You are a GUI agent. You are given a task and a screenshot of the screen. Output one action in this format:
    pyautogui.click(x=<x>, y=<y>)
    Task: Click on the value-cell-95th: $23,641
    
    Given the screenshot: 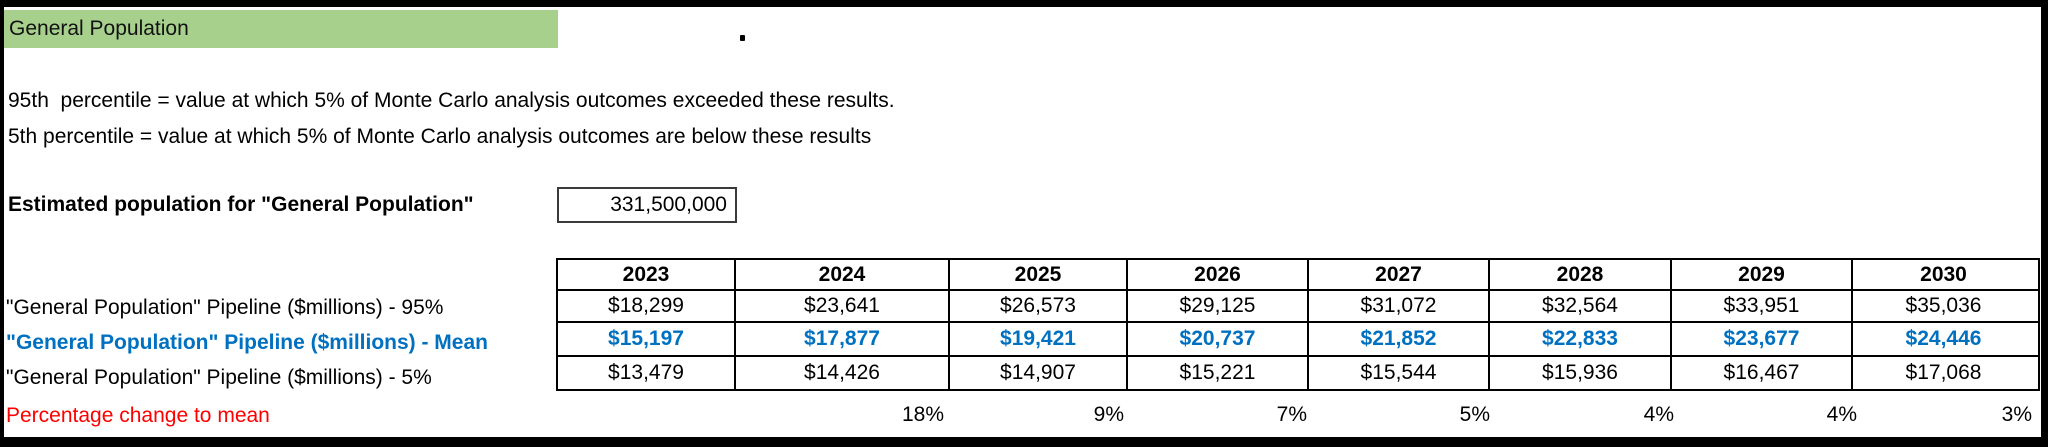 What is the action you would take?
    pyautogui.click(x=843, y=306)
    